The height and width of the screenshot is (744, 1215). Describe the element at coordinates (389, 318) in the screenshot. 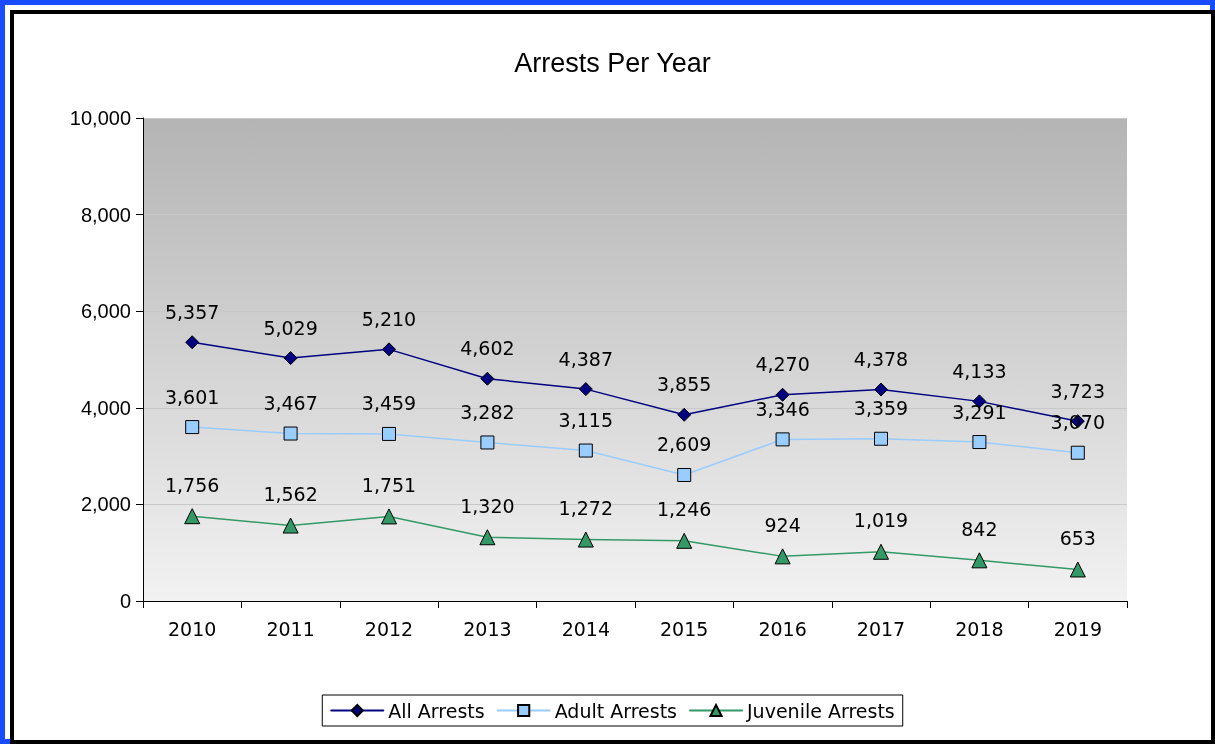

I see `data-label: 5,210` at that location.